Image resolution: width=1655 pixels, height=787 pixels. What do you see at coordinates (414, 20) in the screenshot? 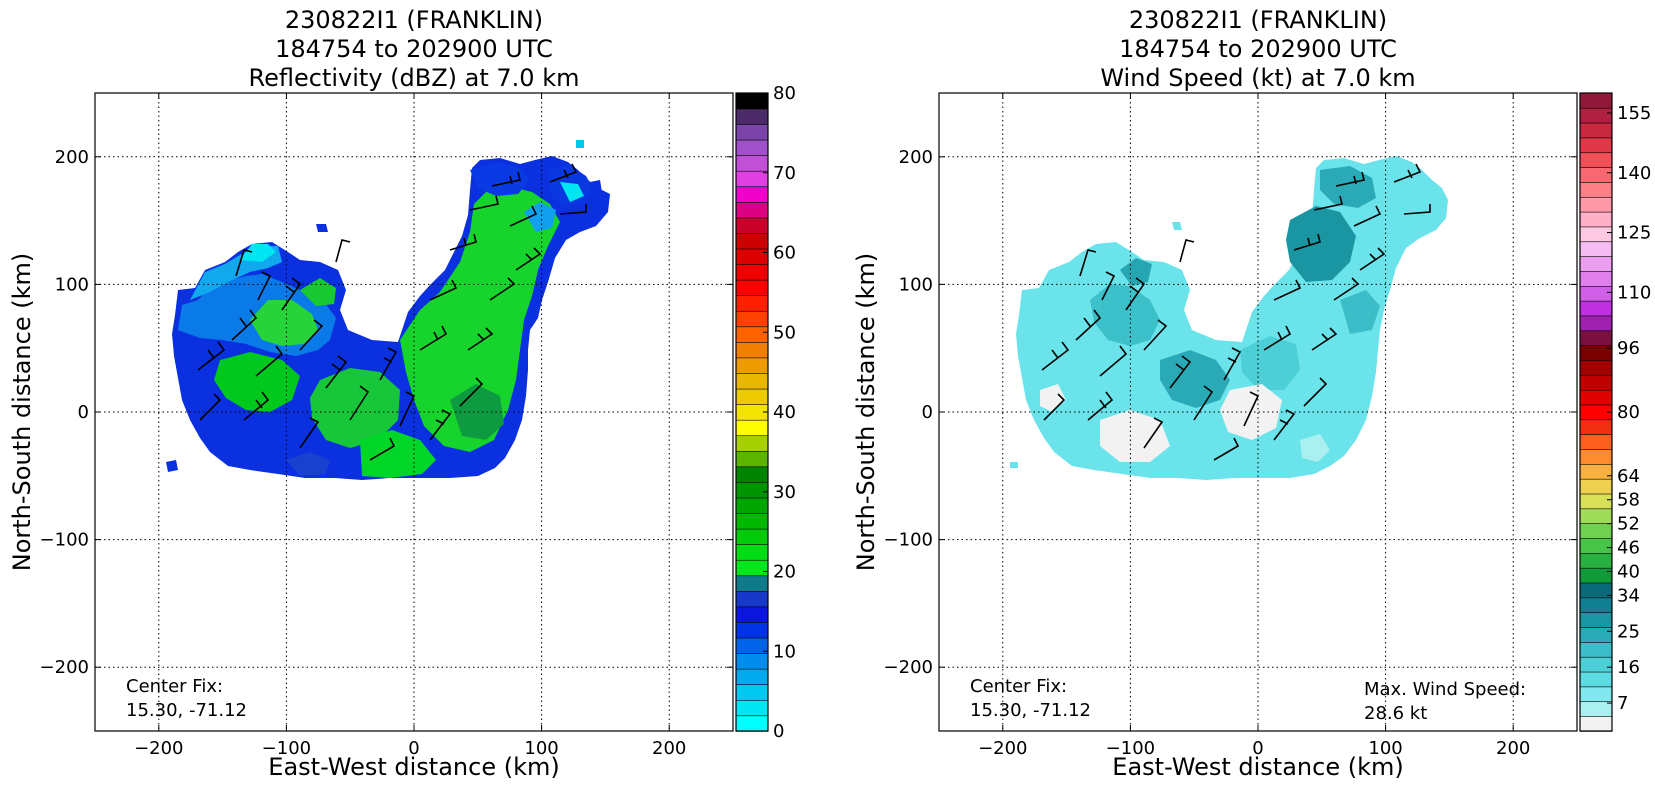
I see `reflectivity-title-line-1: 230822I1 (FRANKLIN)` at bounding box center [414, 20].